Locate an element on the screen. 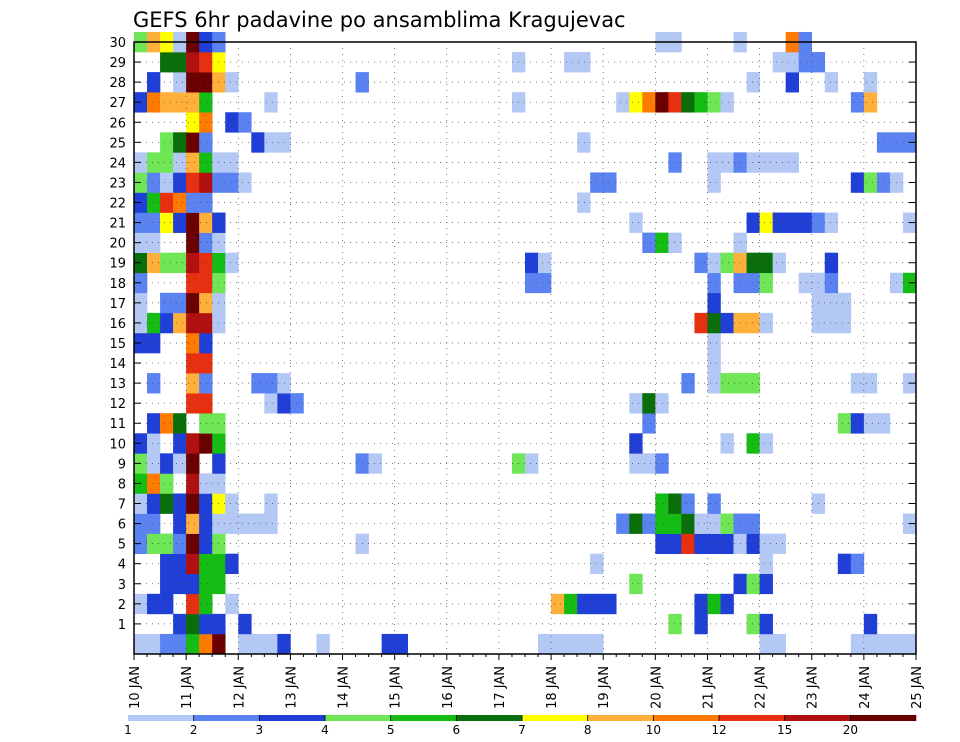 The image size is (960, 742). y-tick-label: 21 is located at coordinates (117, 224).